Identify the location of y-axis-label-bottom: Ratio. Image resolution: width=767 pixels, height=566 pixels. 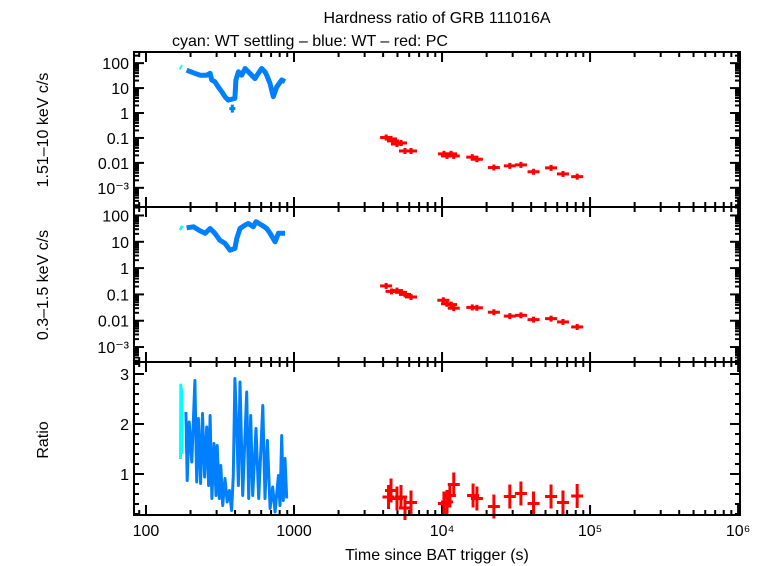
(43, 439).